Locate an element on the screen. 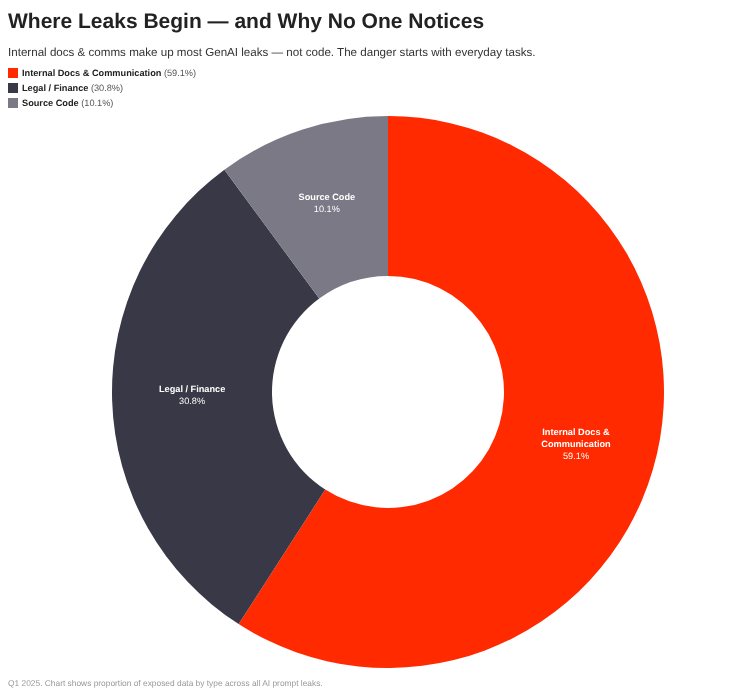 Image resolution: width=740 pixels, height=698 pixels. chart-title: Where Leaks Begin — and Why No One Notices is located at coordinates (246, 22).